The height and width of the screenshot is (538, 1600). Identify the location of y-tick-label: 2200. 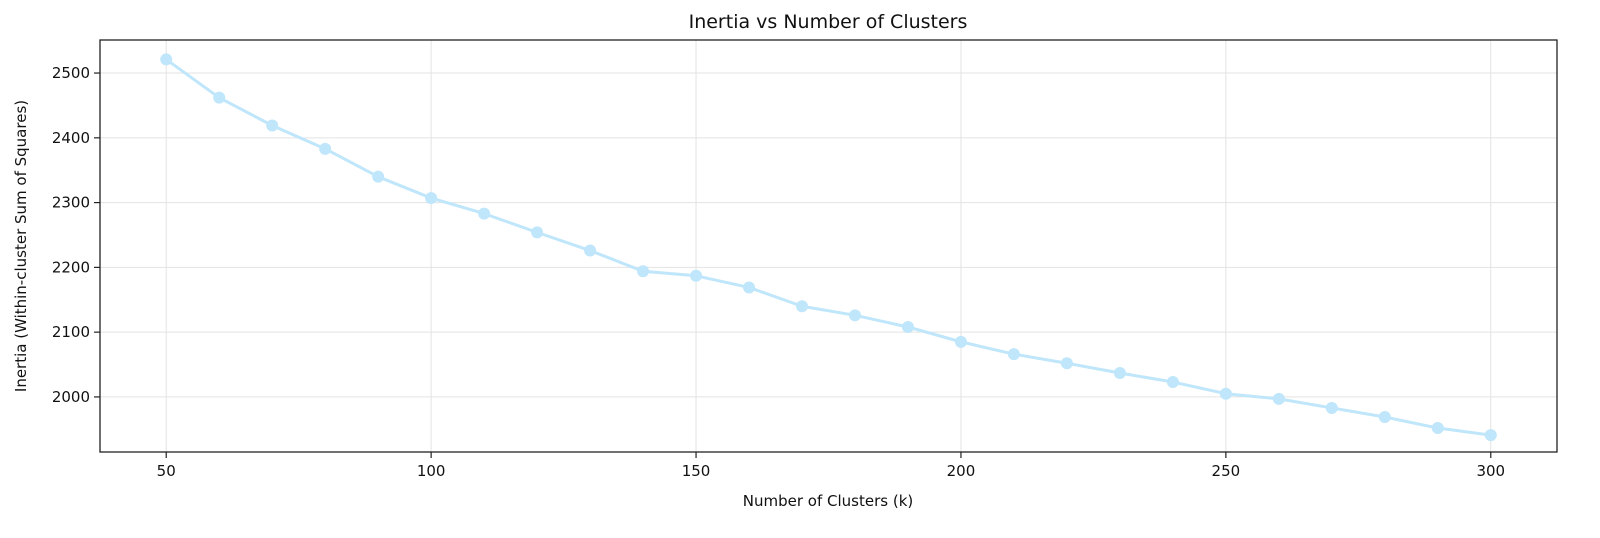
(71, 267).